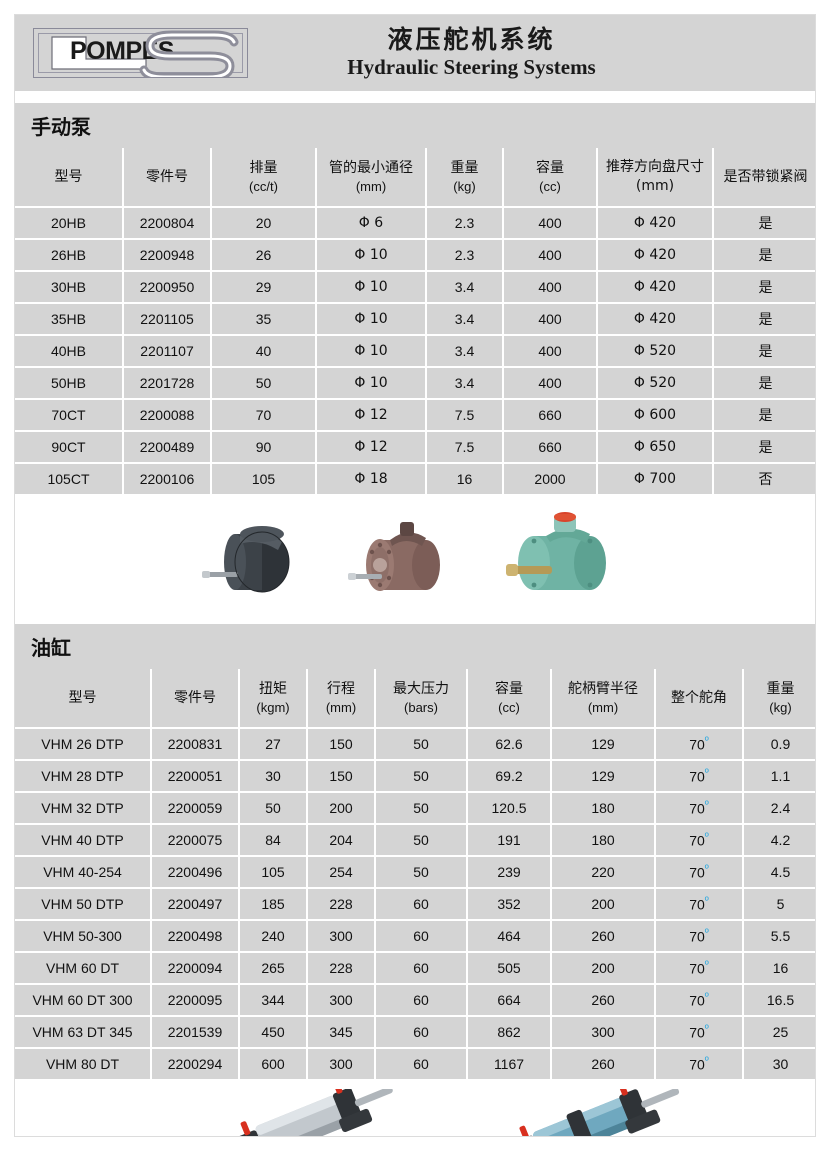 The height and width of the screenshot is (1151, 830). Describe the element at coordinates (509, 1064) in the screenshot. I see `table-cell: 1167` at that location.